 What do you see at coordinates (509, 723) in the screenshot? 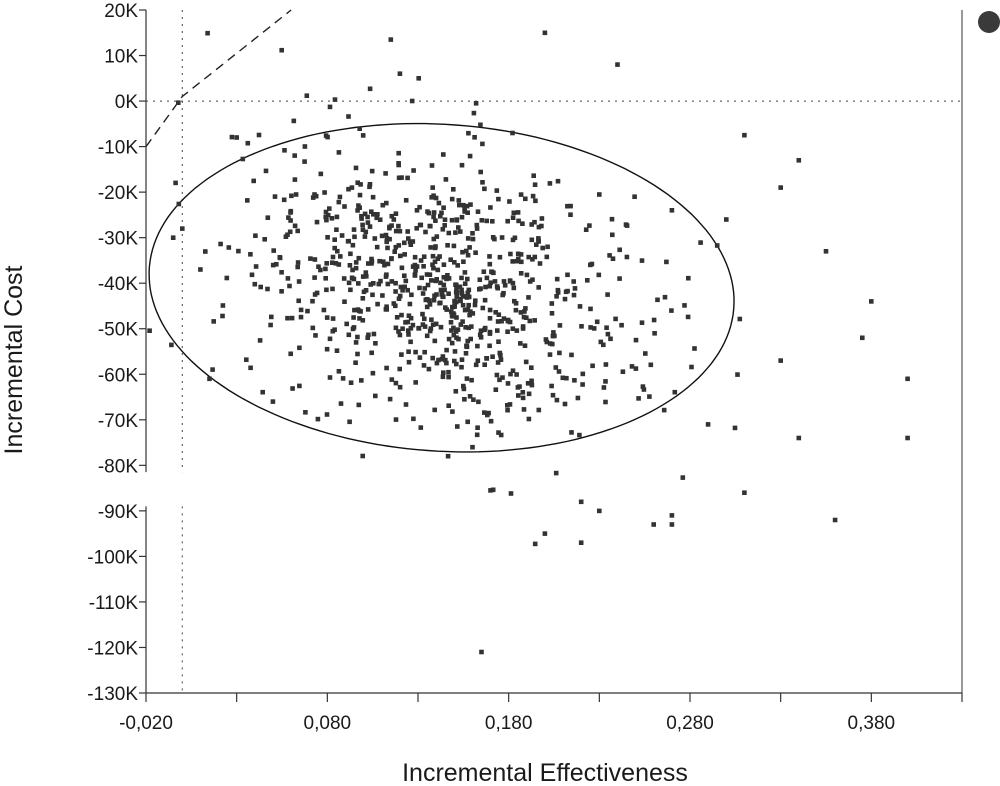
I see `x-tick-label: 0,180` at bounding box center [509, 723].